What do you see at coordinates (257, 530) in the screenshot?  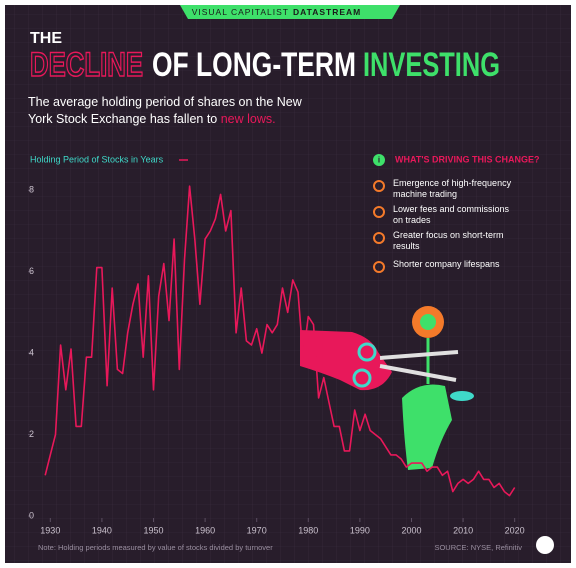 I see `x-tick-label: 1970` at bounding box center [257, 530].